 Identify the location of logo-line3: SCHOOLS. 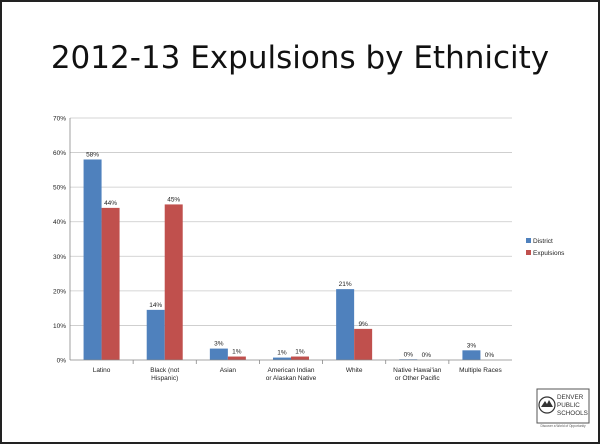
(572, 413).